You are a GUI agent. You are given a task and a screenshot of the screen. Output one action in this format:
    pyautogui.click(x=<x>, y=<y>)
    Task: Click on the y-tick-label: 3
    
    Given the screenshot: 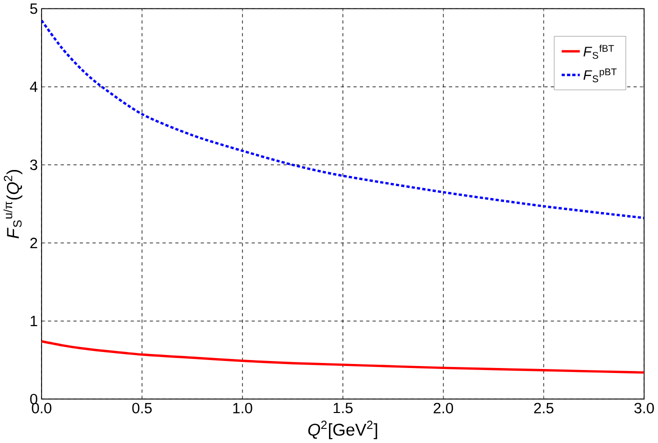 What is the action you would take?
    pyautogui.click(x=34, y=165)
    